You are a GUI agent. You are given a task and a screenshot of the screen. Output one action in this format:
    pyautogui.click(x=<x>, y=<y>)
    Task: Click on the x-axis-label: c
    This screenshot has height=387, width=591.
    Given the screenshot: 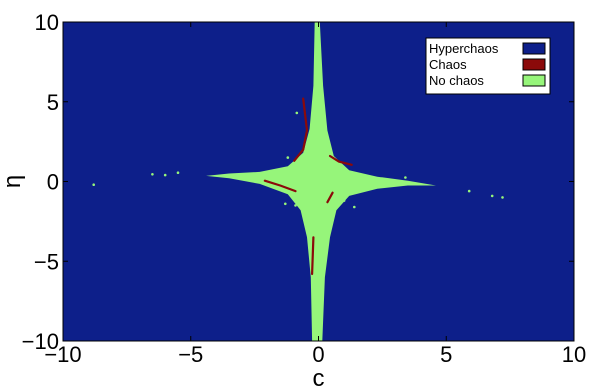 What is the action you would take?
    pyautogui.click(x=319, y=376)
    